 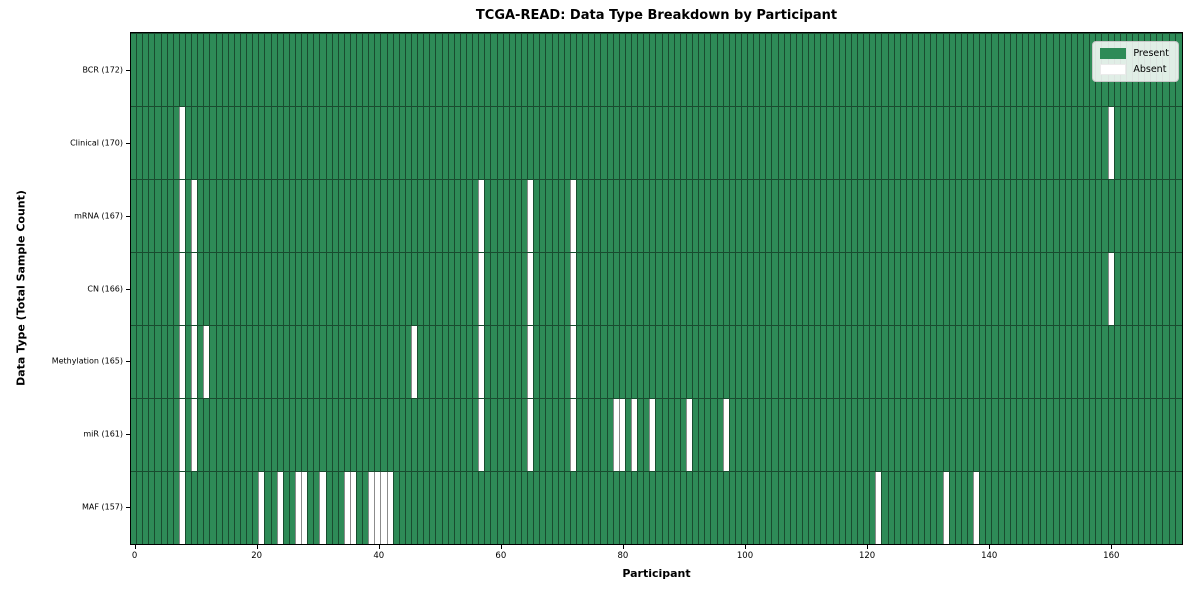 I want to click on legend-absent-label: Absent, so click(x=1150, y=69).